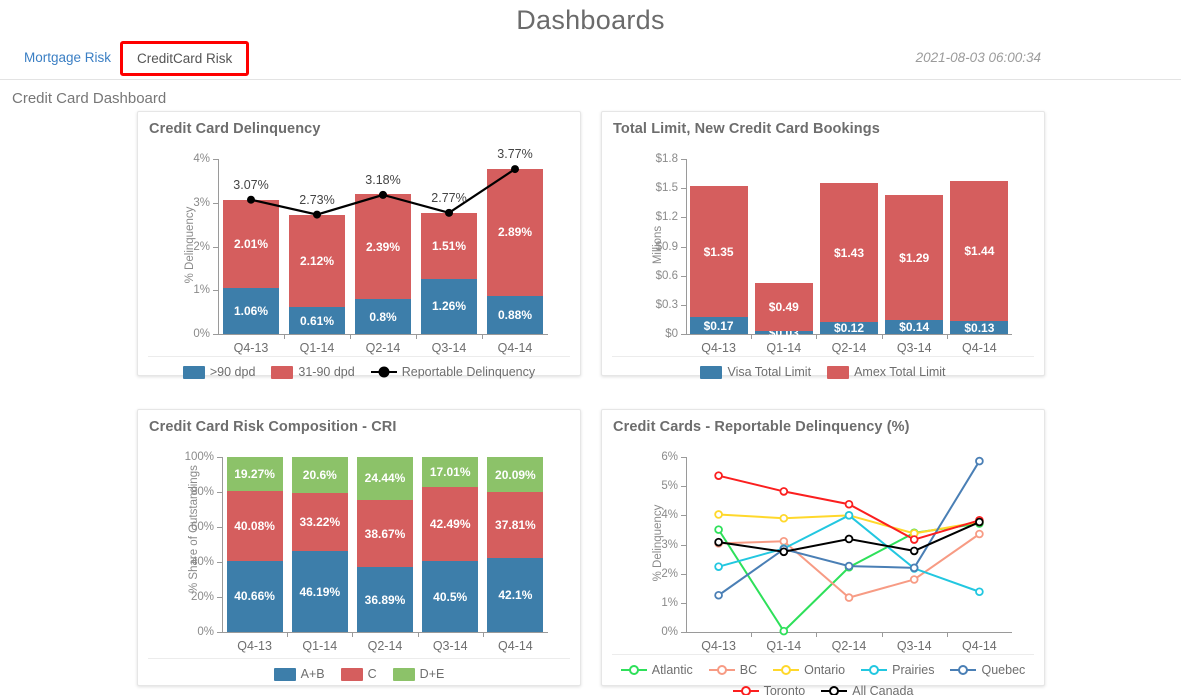  Describe the element at coordinates (979, 328) in the screenshot. I see `bar-segment: $0.13` at that location.